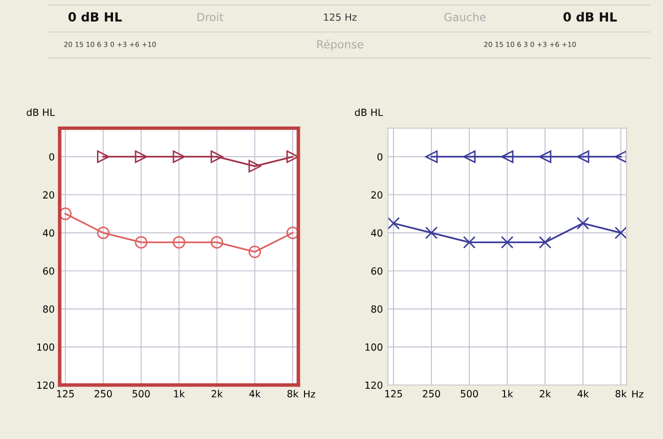  I want to click on text: 125 Hz, so click(340, 17).